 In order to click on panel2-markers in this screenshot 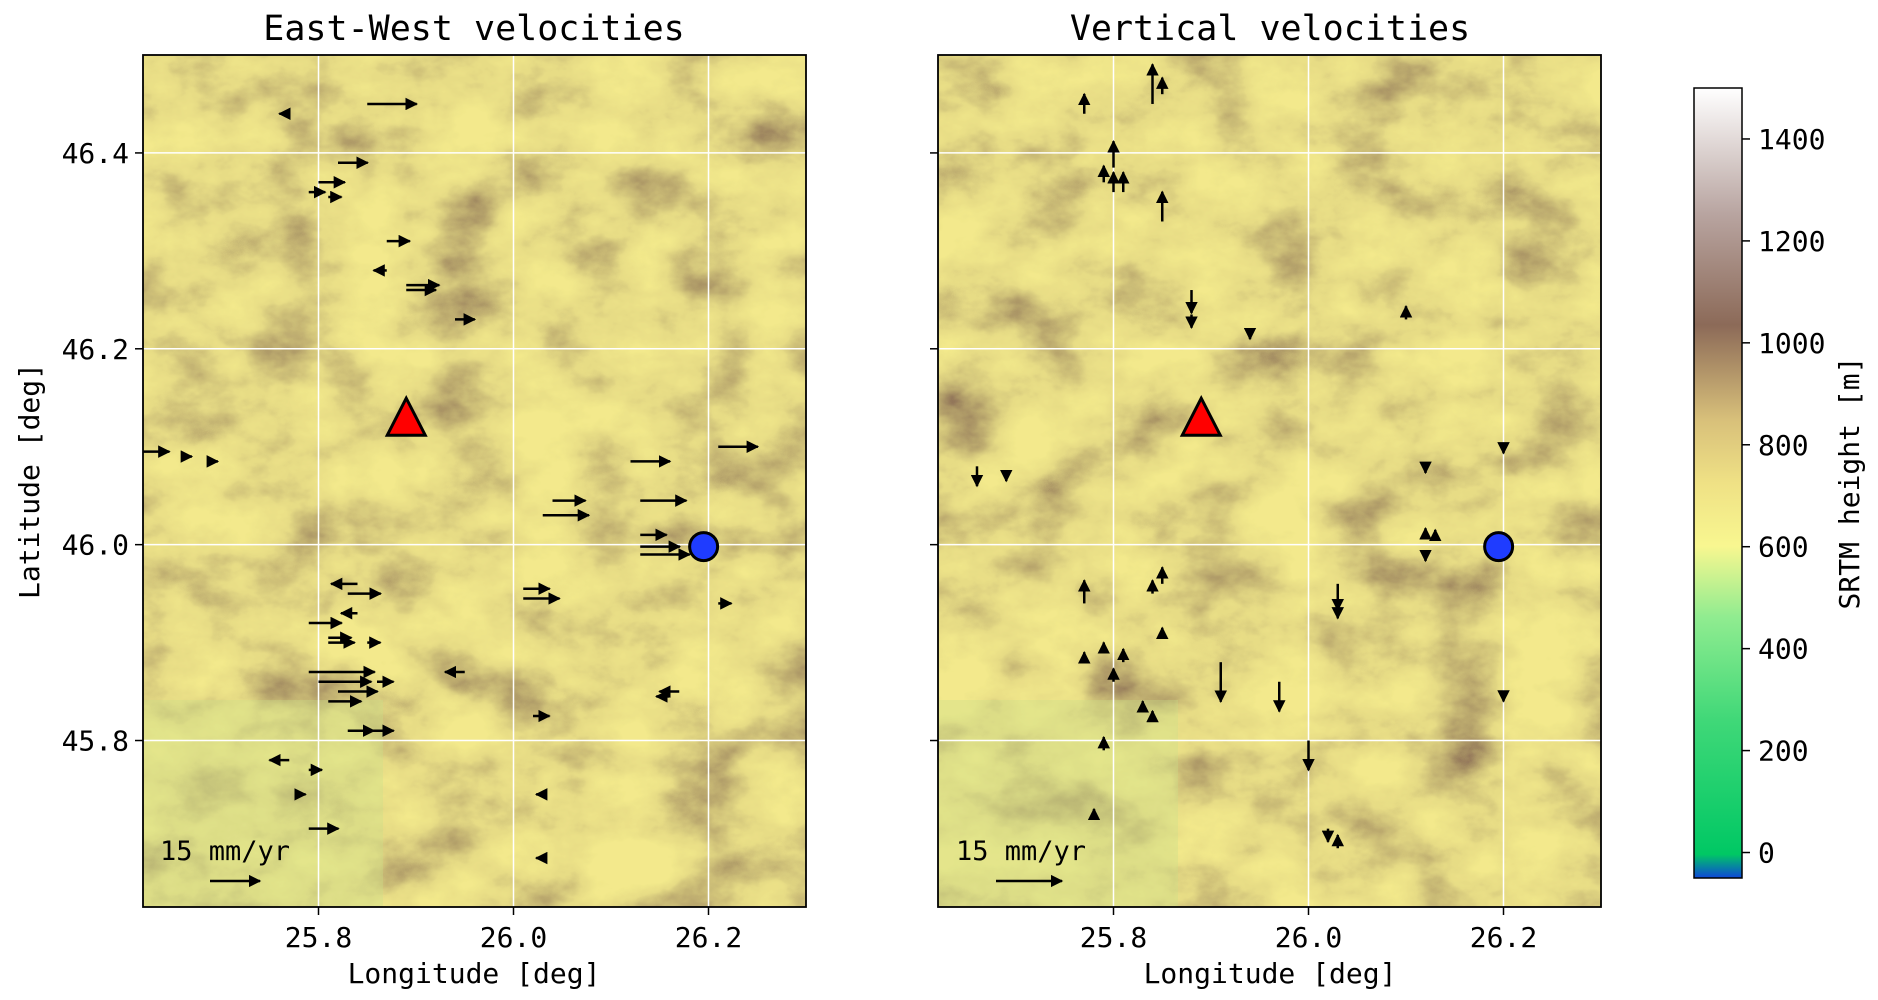, I will do `click(1347, 478)`.